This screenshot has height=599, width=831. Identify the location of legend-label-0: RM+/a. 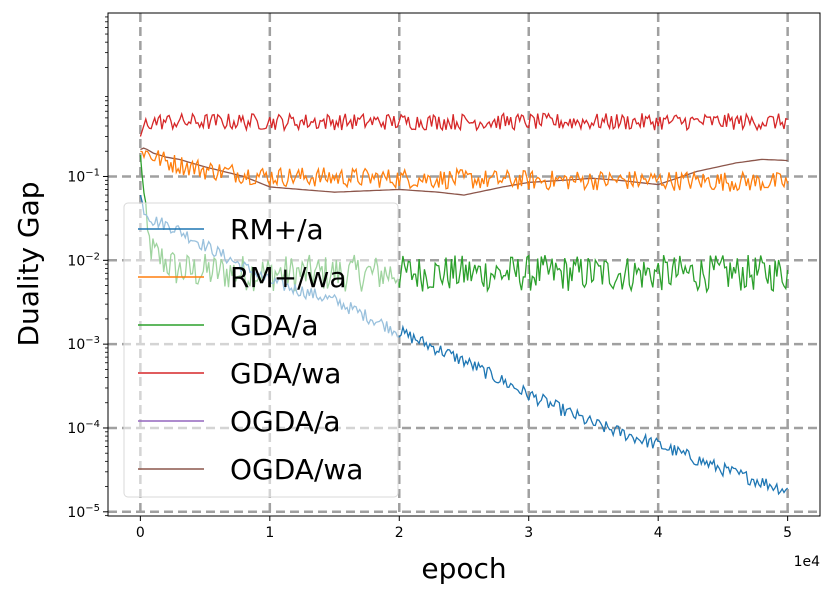
(277, 229).